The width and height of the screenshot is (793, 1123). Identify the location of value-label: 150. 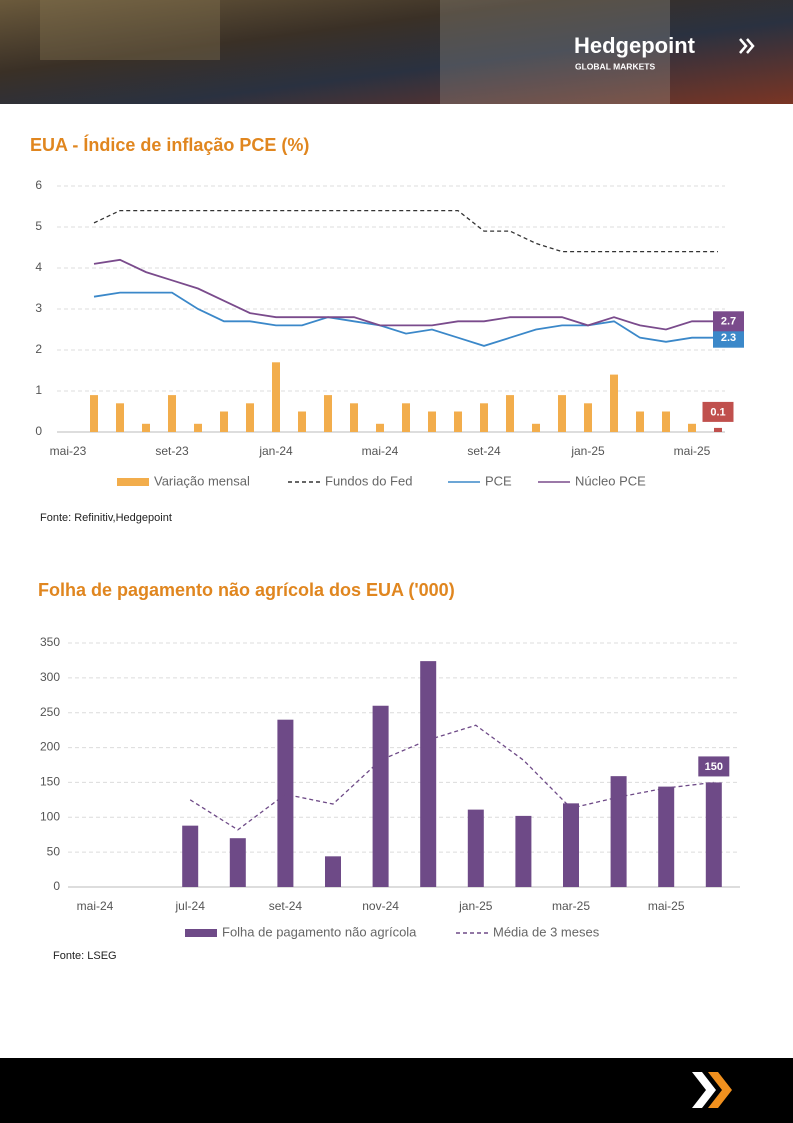
(714, 767).